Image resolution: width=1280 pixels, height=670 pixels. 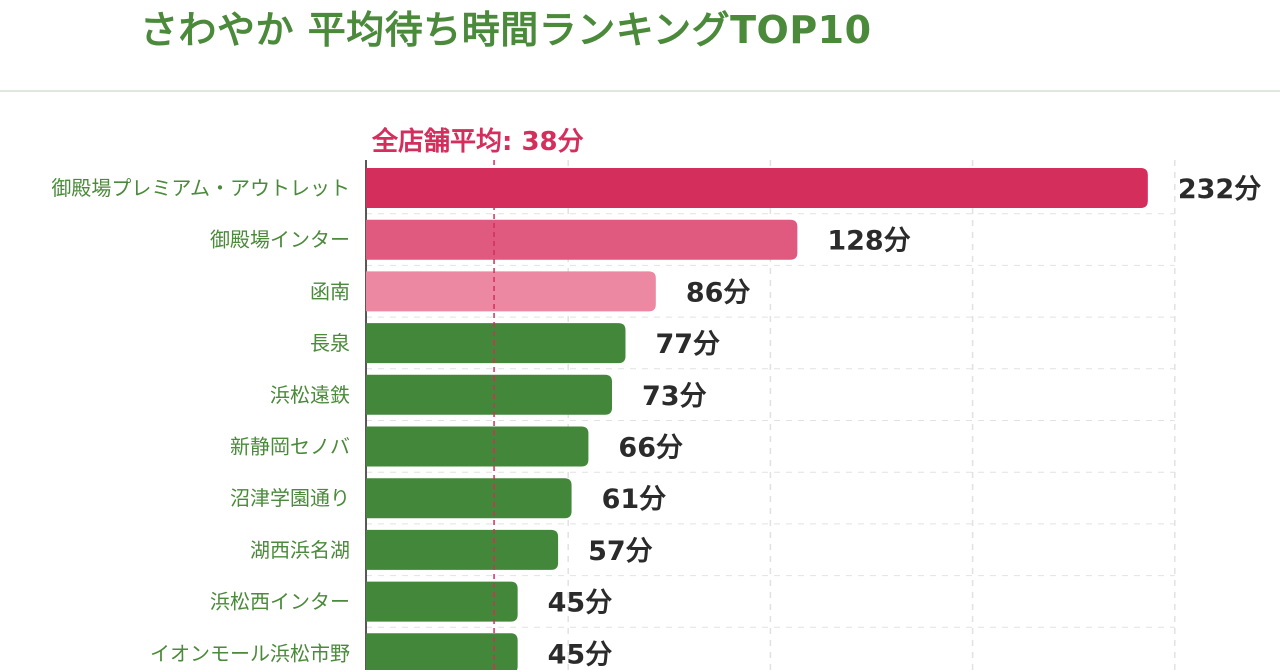 I want to click on category-label: 浜松西インター, so click(x=280, y=602).